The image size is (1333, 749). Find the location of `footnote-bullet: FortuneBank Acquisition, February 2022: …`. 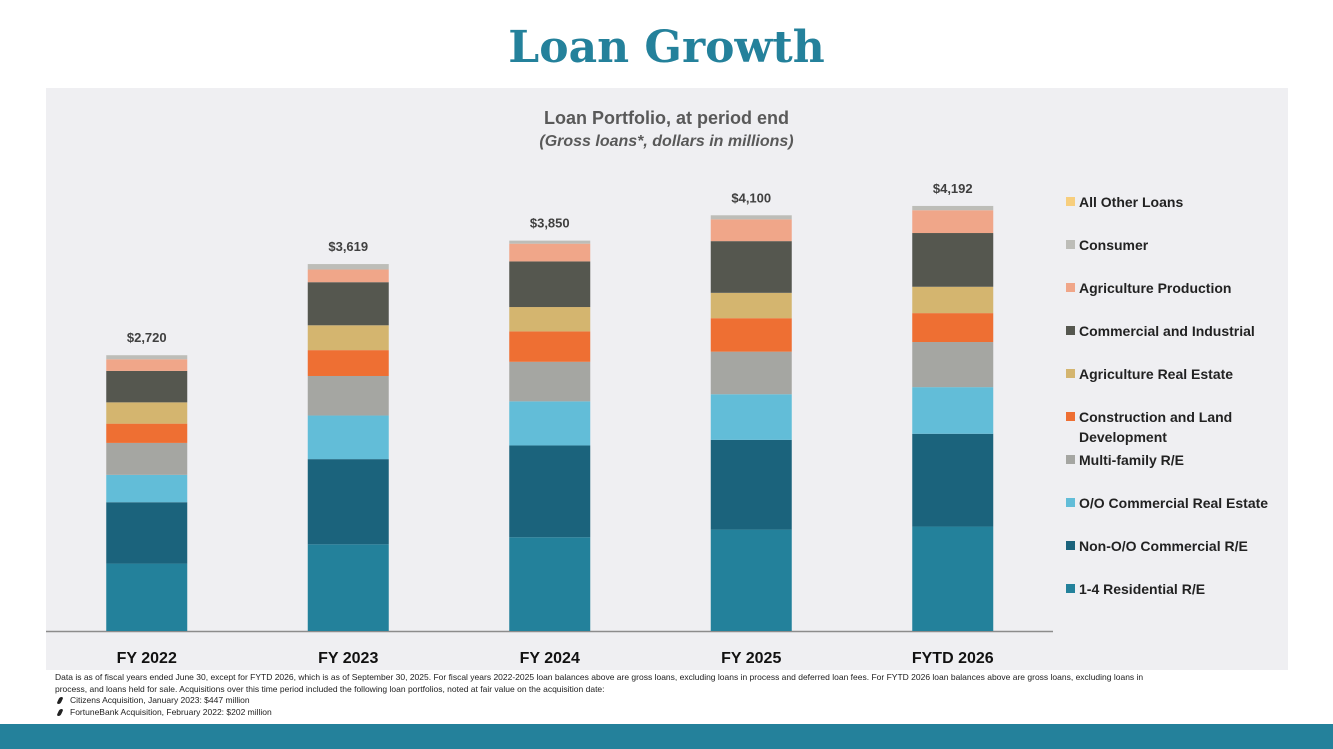

footnote-bullet: FortuneBank Acquisition, February 2022: … is located at coordinates (615, 713).